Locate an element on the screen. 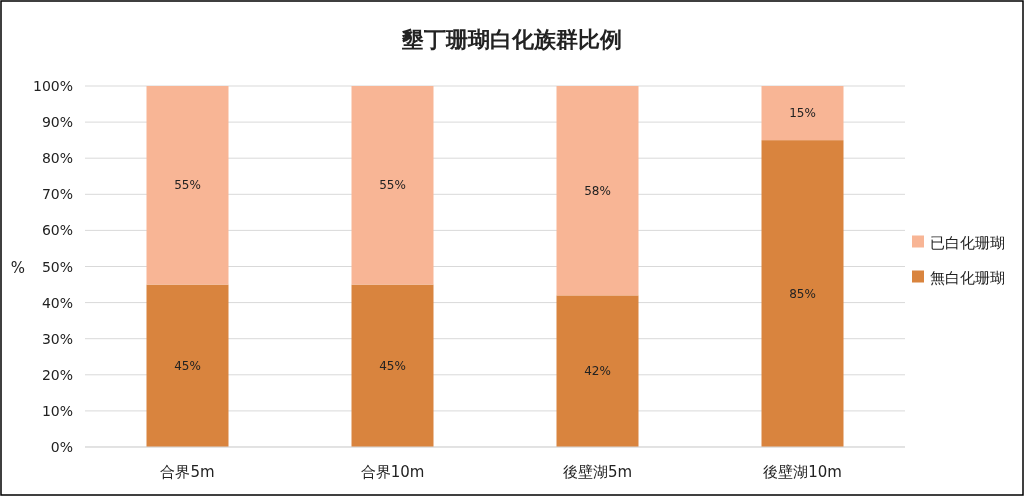  data-label: 15% is located at coordinates (802, 113).